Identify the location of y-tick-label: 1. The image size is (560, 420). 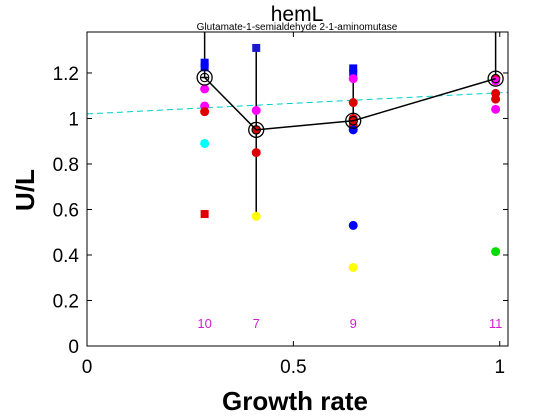
(73, 119).